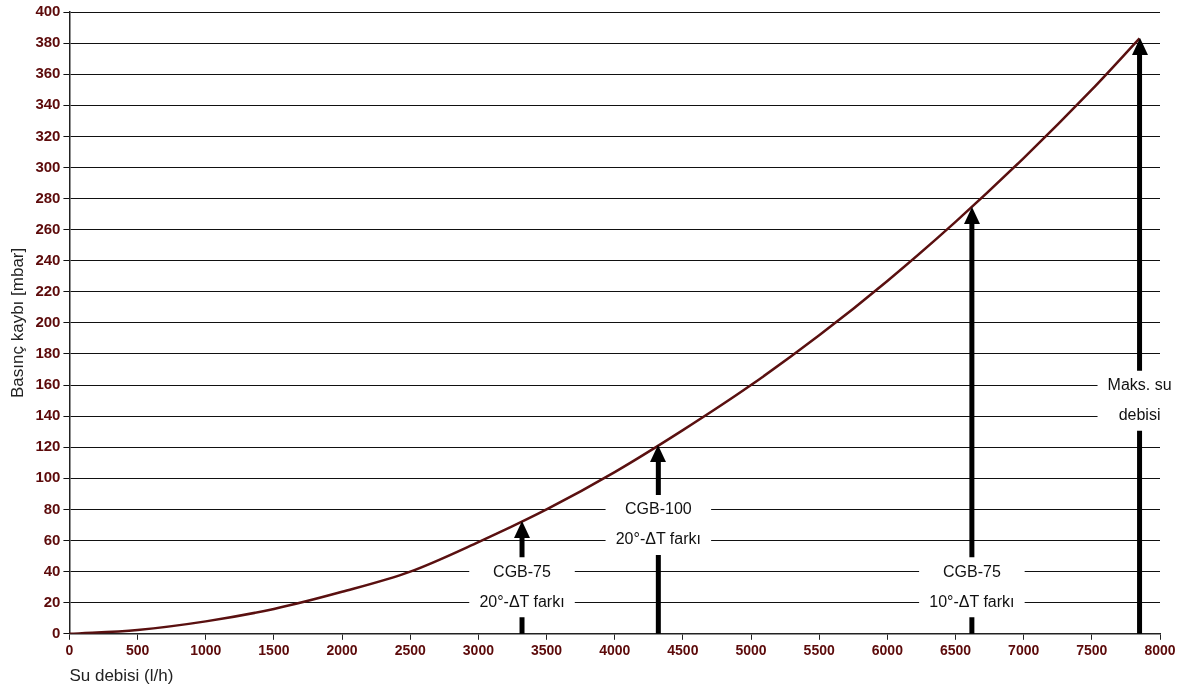  Describe the element at coordinates (48, 73) in the screenshot. I see `y-tick-label: 360` at that location.